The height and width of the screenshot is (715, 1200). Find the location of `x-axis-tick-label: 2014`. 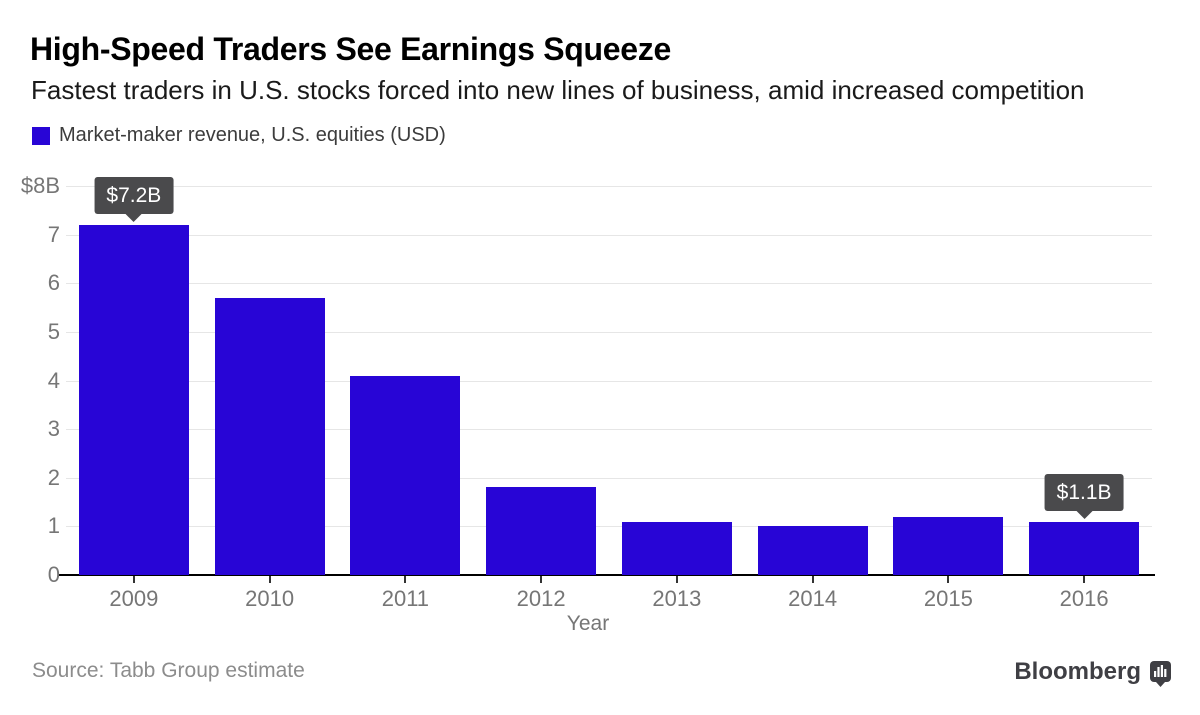

x-axis-tick-label: 2014 is located at coordinates (813, 598).